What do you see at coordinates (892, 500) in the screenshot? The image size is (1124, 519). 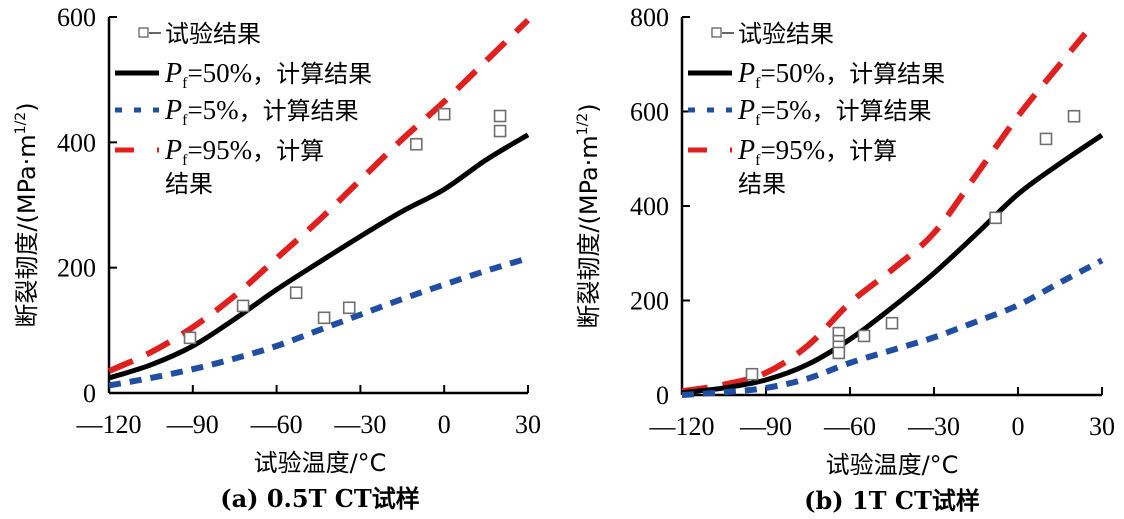 I see `panel-caption: (b) 1T CT试样` at bounding box center [892, 500].